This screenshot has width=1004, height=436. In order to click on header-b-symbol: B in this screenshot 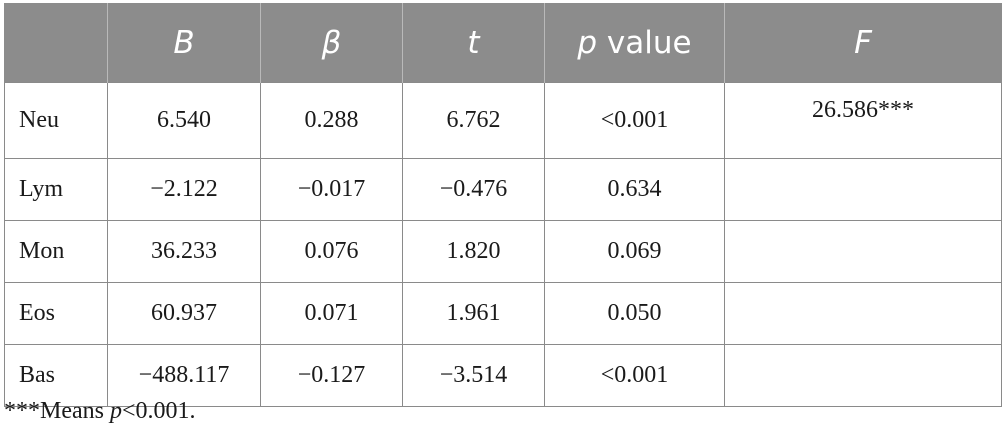, I will do `click(184, 43)`.